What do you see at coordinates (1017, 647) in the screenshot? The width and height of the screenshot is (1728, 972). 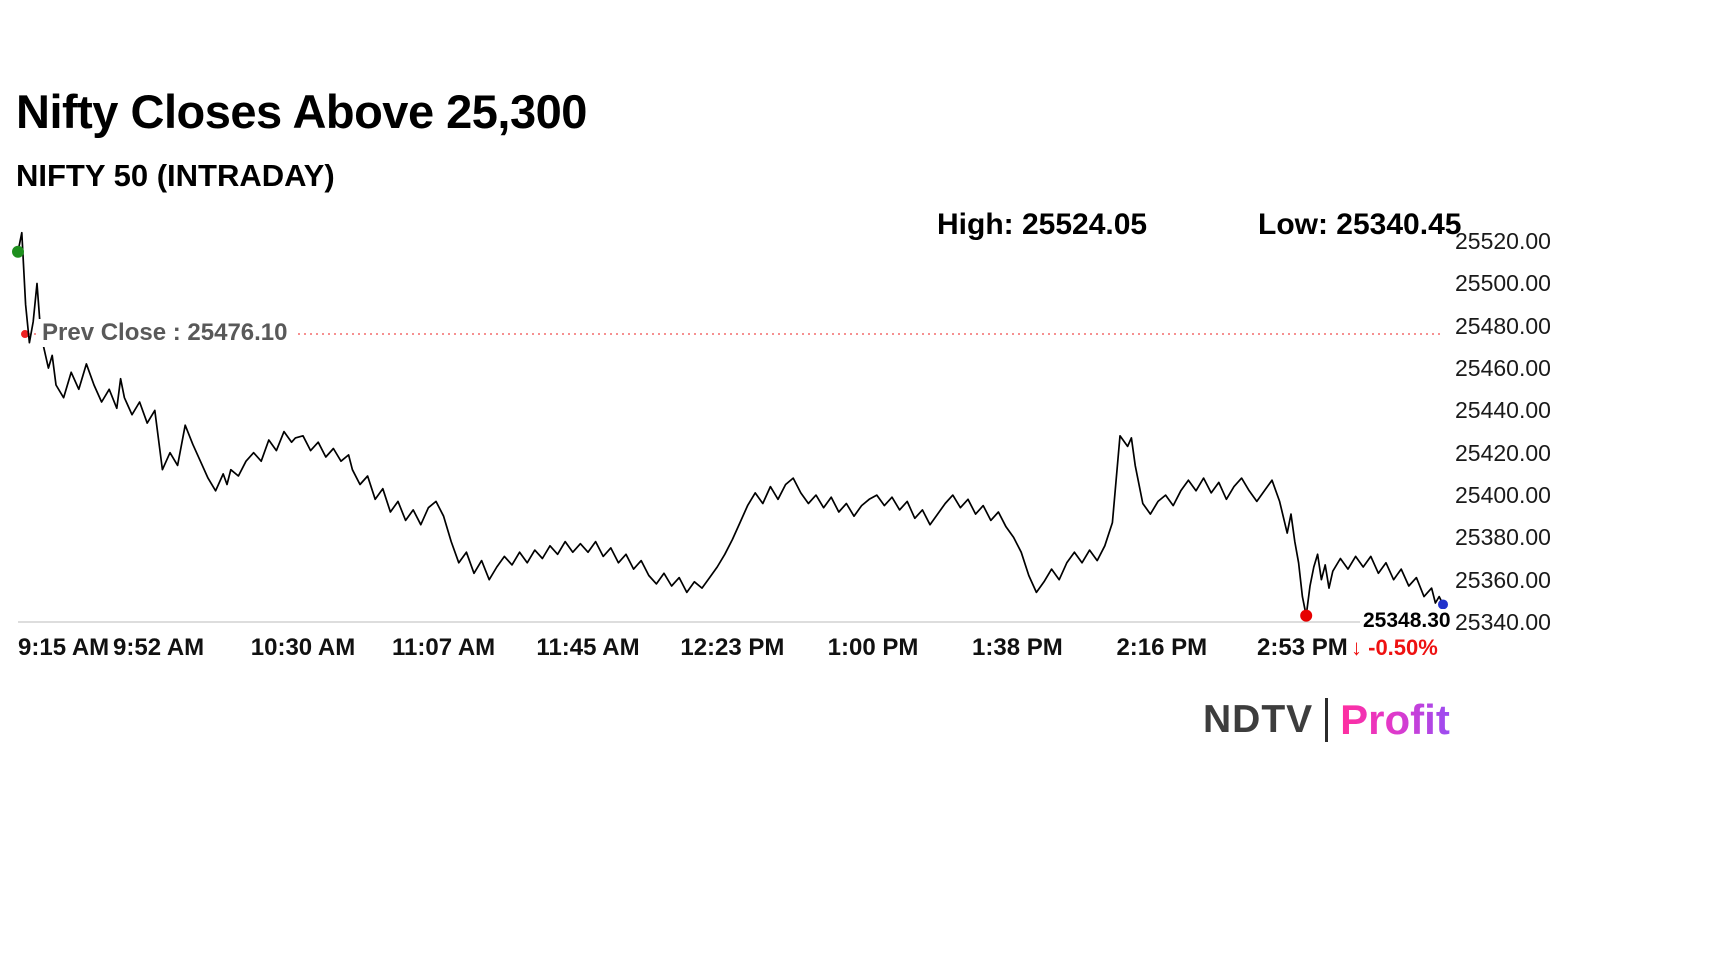 I see `x-tick-label: 1:38 PM` at bounding box center [1017, 647].